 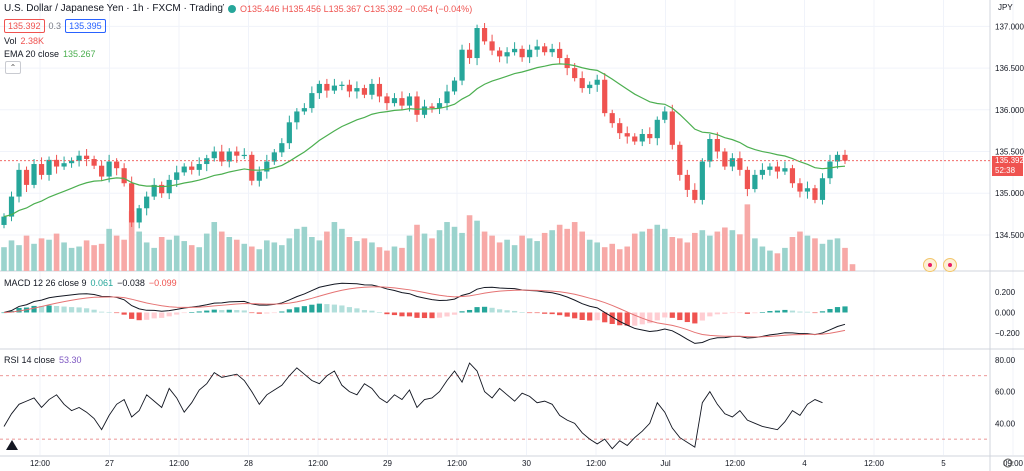 What do you see at coordinates (232, 8) in the screenshot?
I see `market-status-icon` at bounding box center [232, 8].